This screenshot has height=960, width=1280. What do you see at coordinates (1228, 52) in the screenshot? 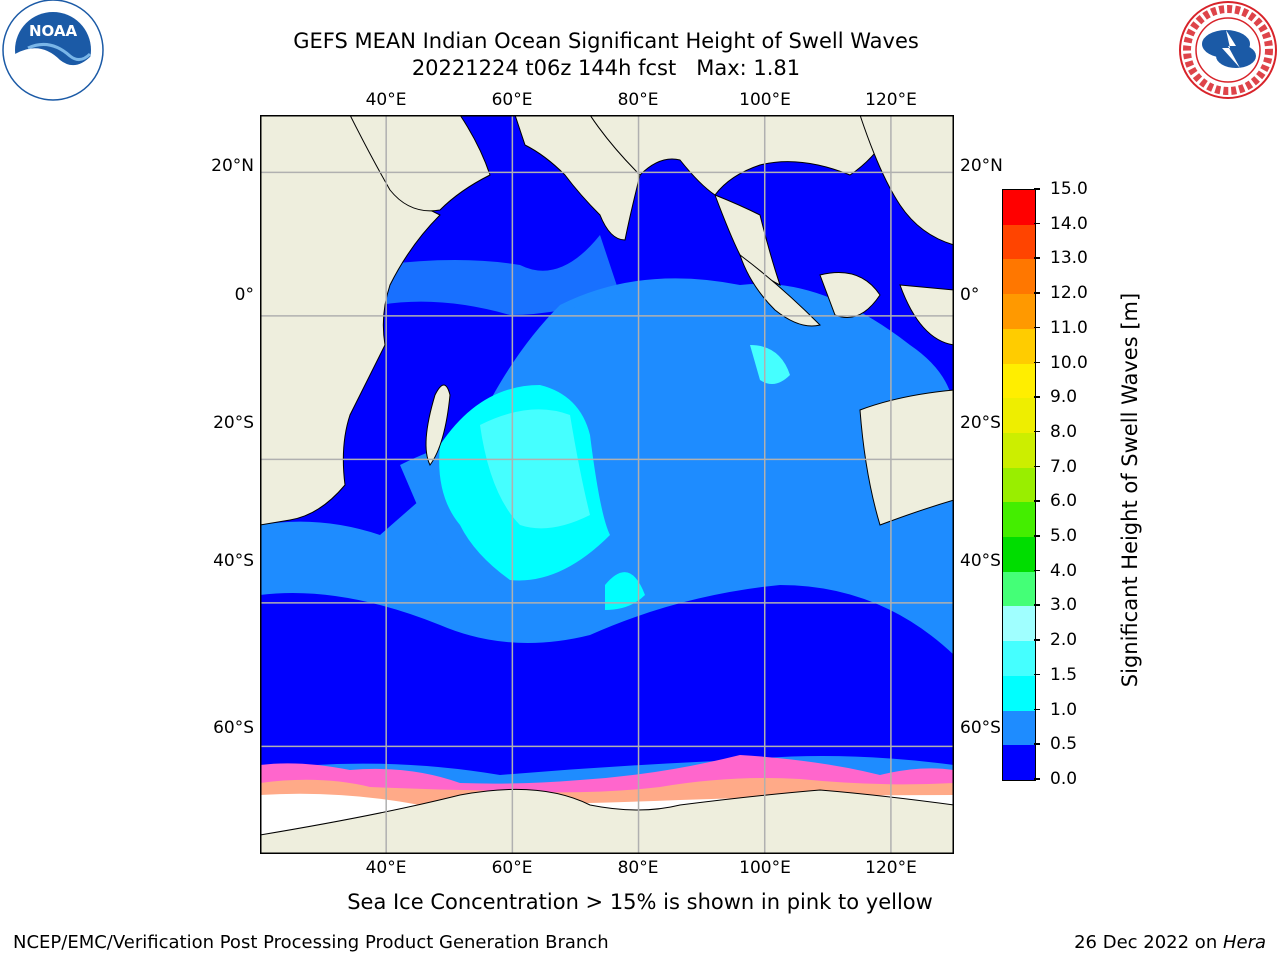
I see `nws-logo` at bounding box center [1228, 52].